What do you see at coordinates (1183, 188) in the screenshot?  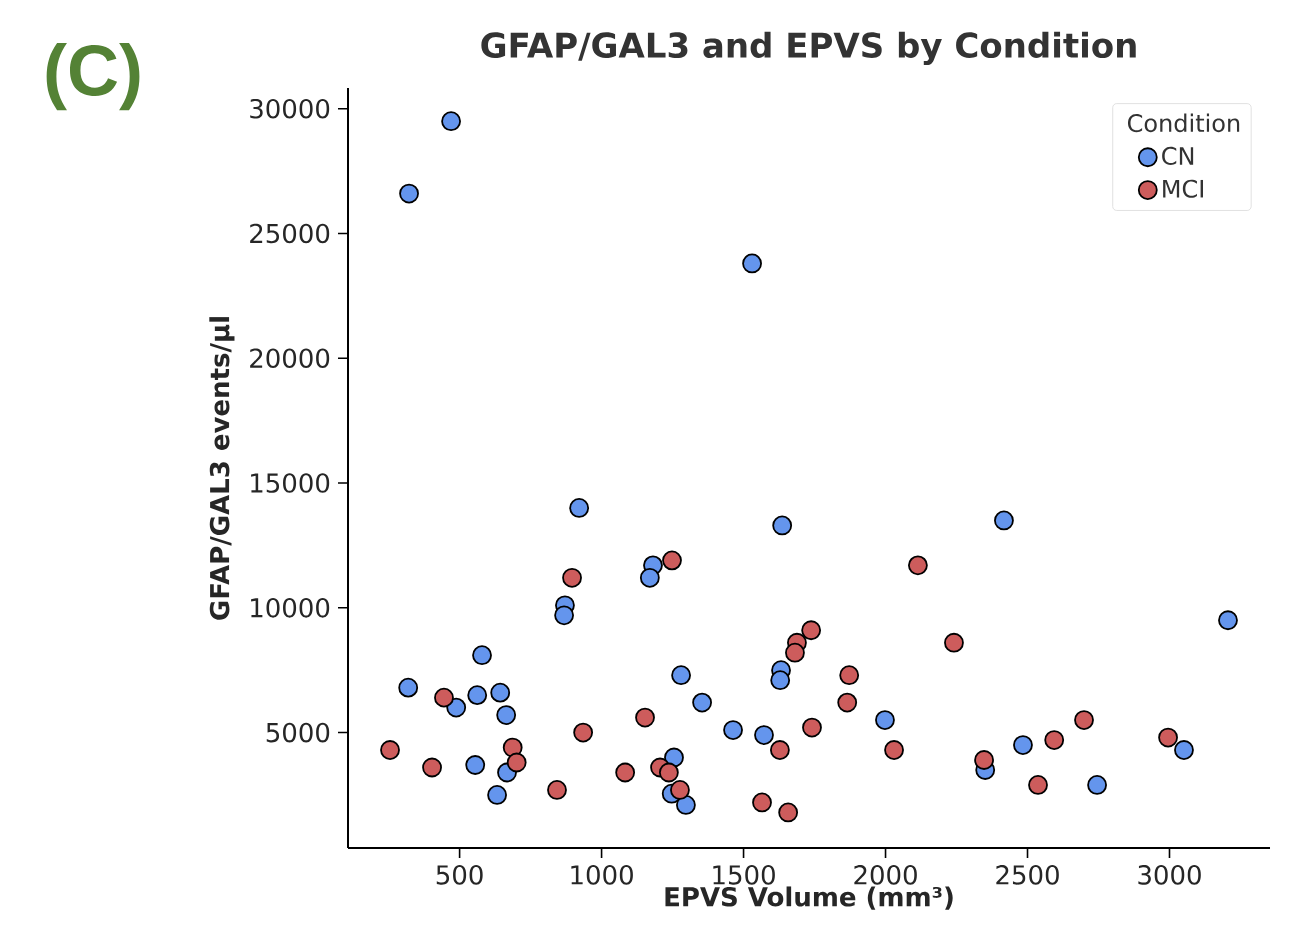 I see `legend-label: MCI` at bounding box center [1183, 188].